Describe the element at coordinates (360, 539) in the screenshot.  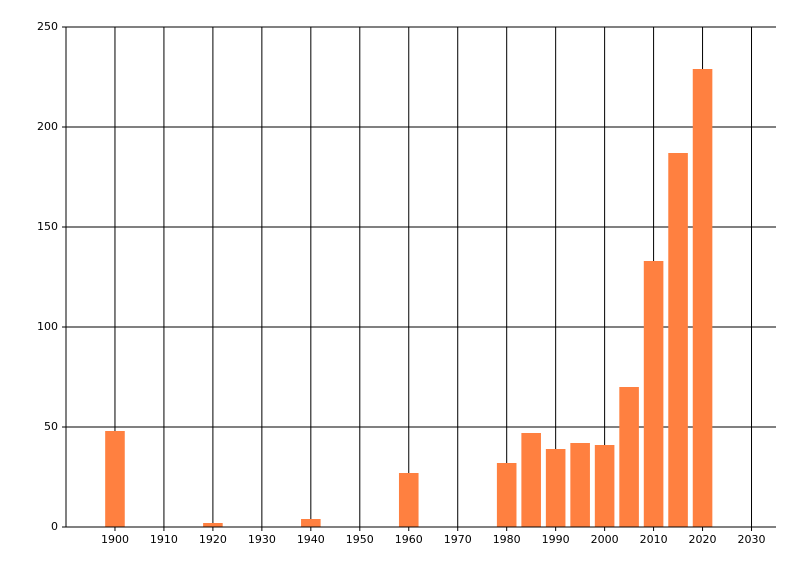
I see `x-tick-label: 1950` at that location.